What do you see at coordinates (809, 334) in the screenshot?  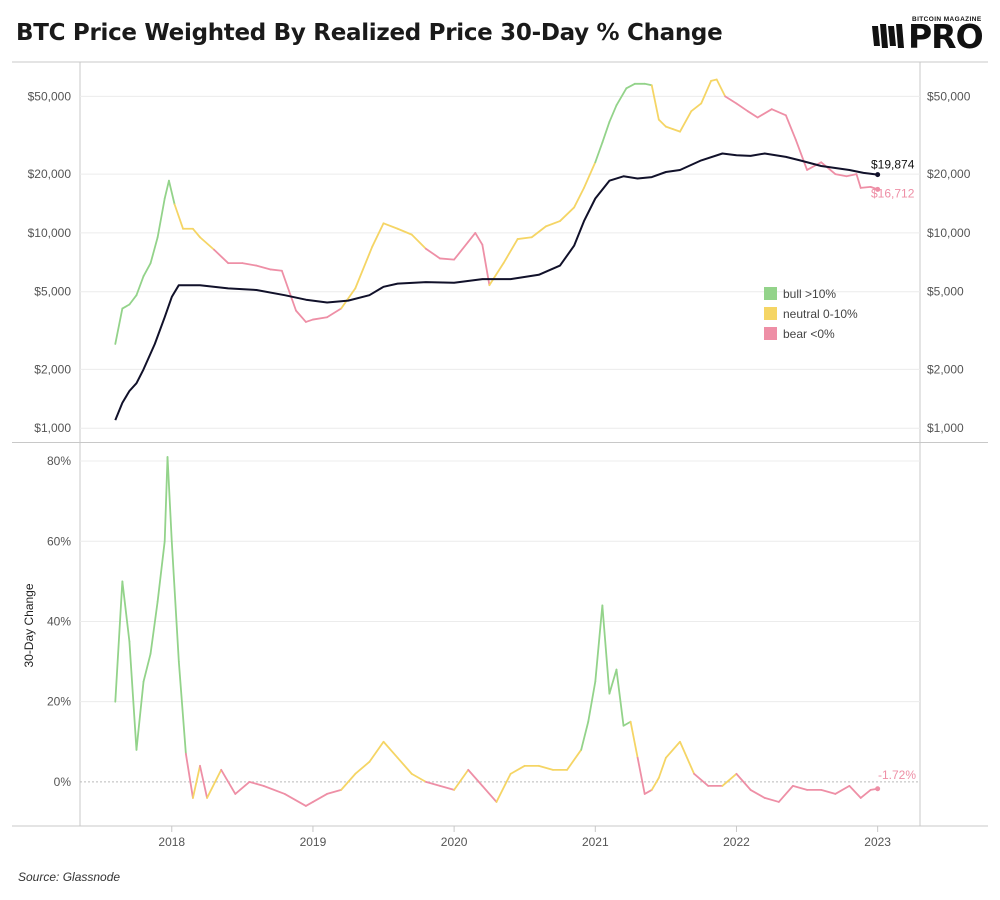 I see `legend-label-bear: bear <0%` at bounding box center [809, 334].